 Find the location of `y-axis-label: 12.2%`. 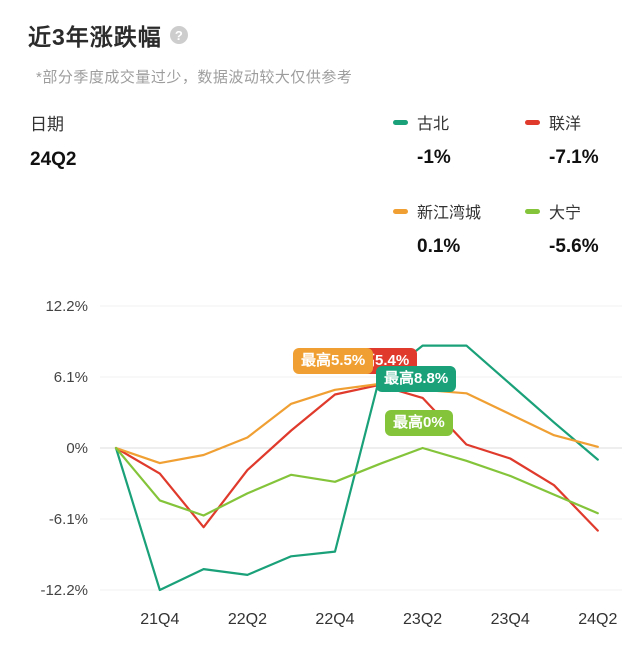

y-axis-label: 12.2% is located at coordinates (66, 306).